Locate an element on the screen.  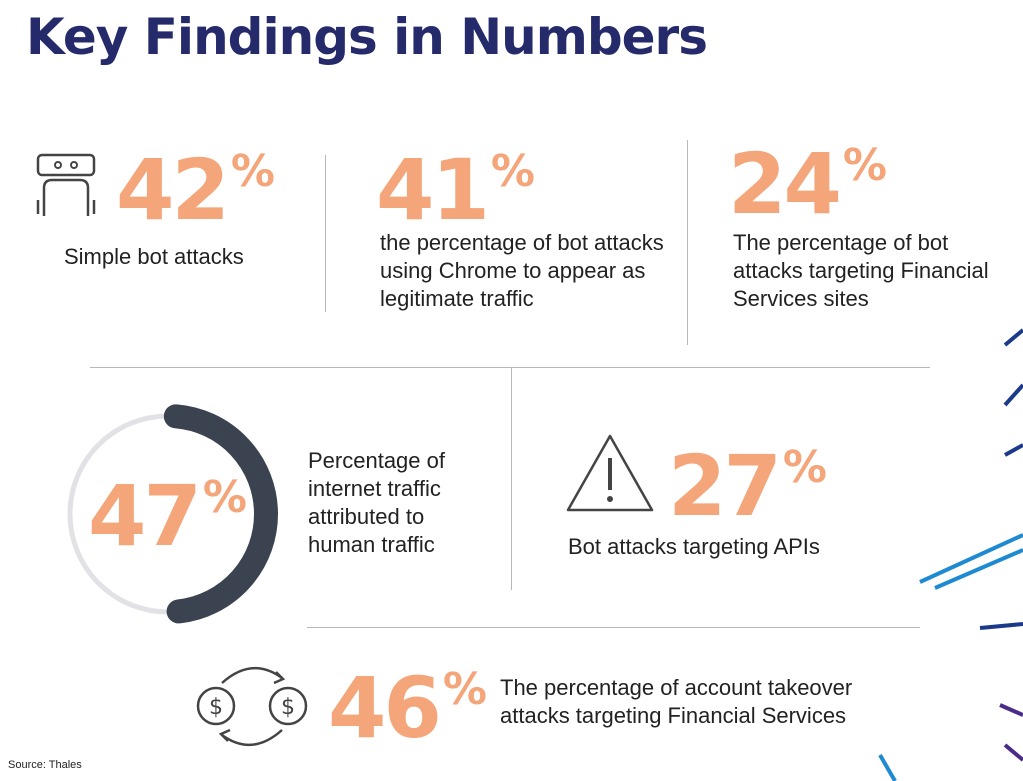
title: Key Findings in Numbers is located at coordinates (367, 37).